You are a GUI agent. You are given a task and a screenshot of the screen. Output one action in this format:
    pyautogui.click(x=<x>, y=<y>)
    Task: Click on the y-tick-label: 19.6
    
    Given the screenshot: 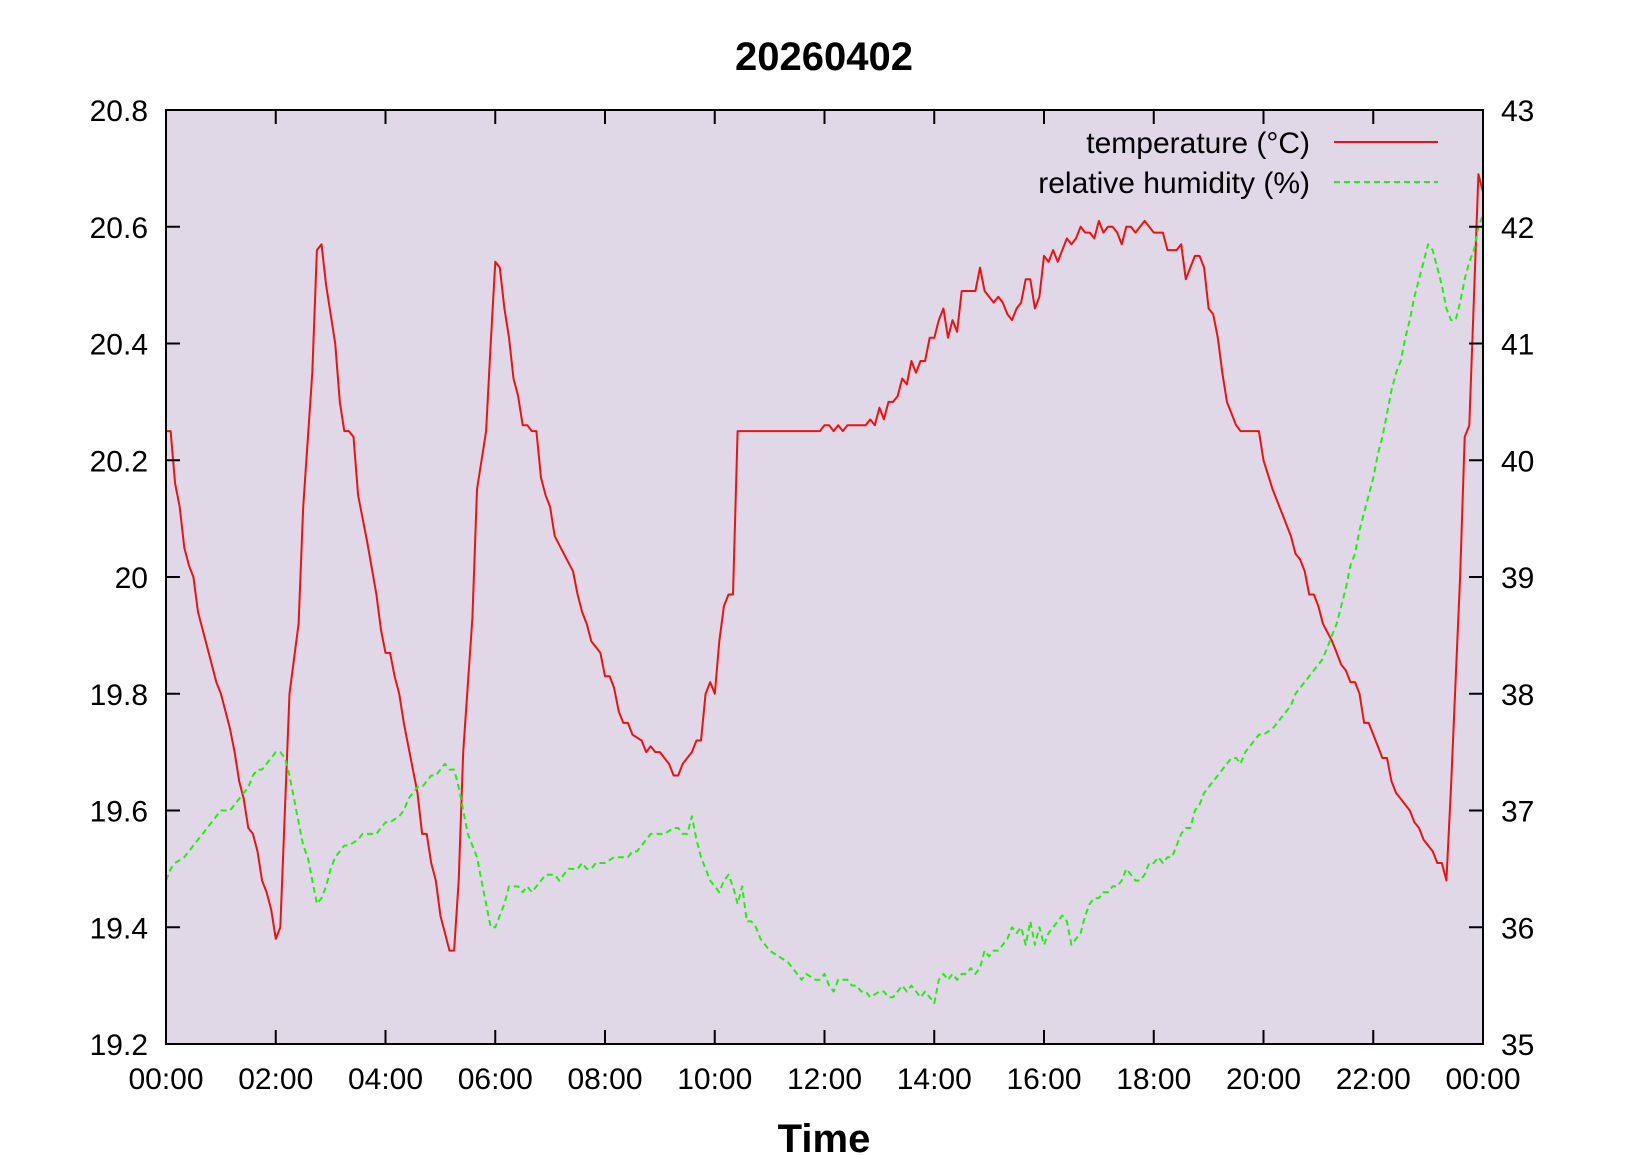 What is the action you would take?
    pyautogui.click(x=119, y=812)
    